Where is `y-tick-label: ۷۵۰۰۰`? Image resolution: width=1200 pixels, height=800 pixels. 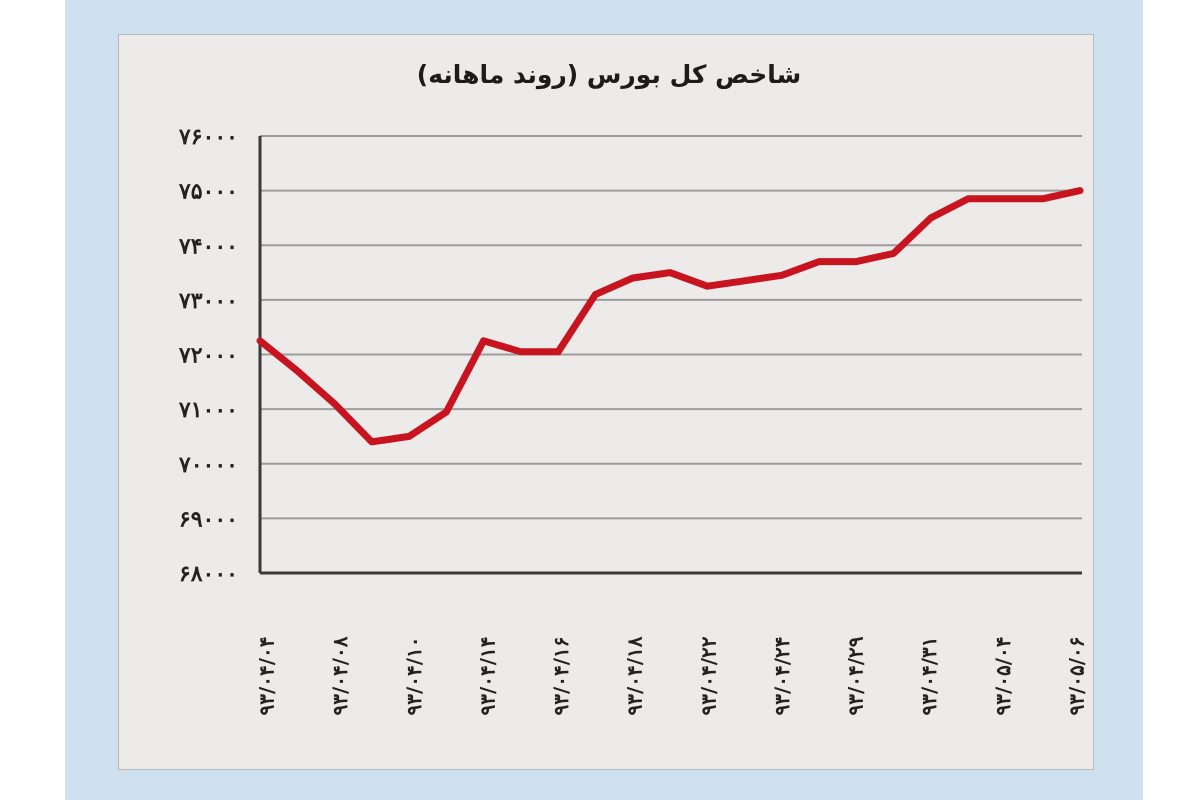
y-tick-label: ۷۵۰۰۰ is located at coordinates (208, 192).